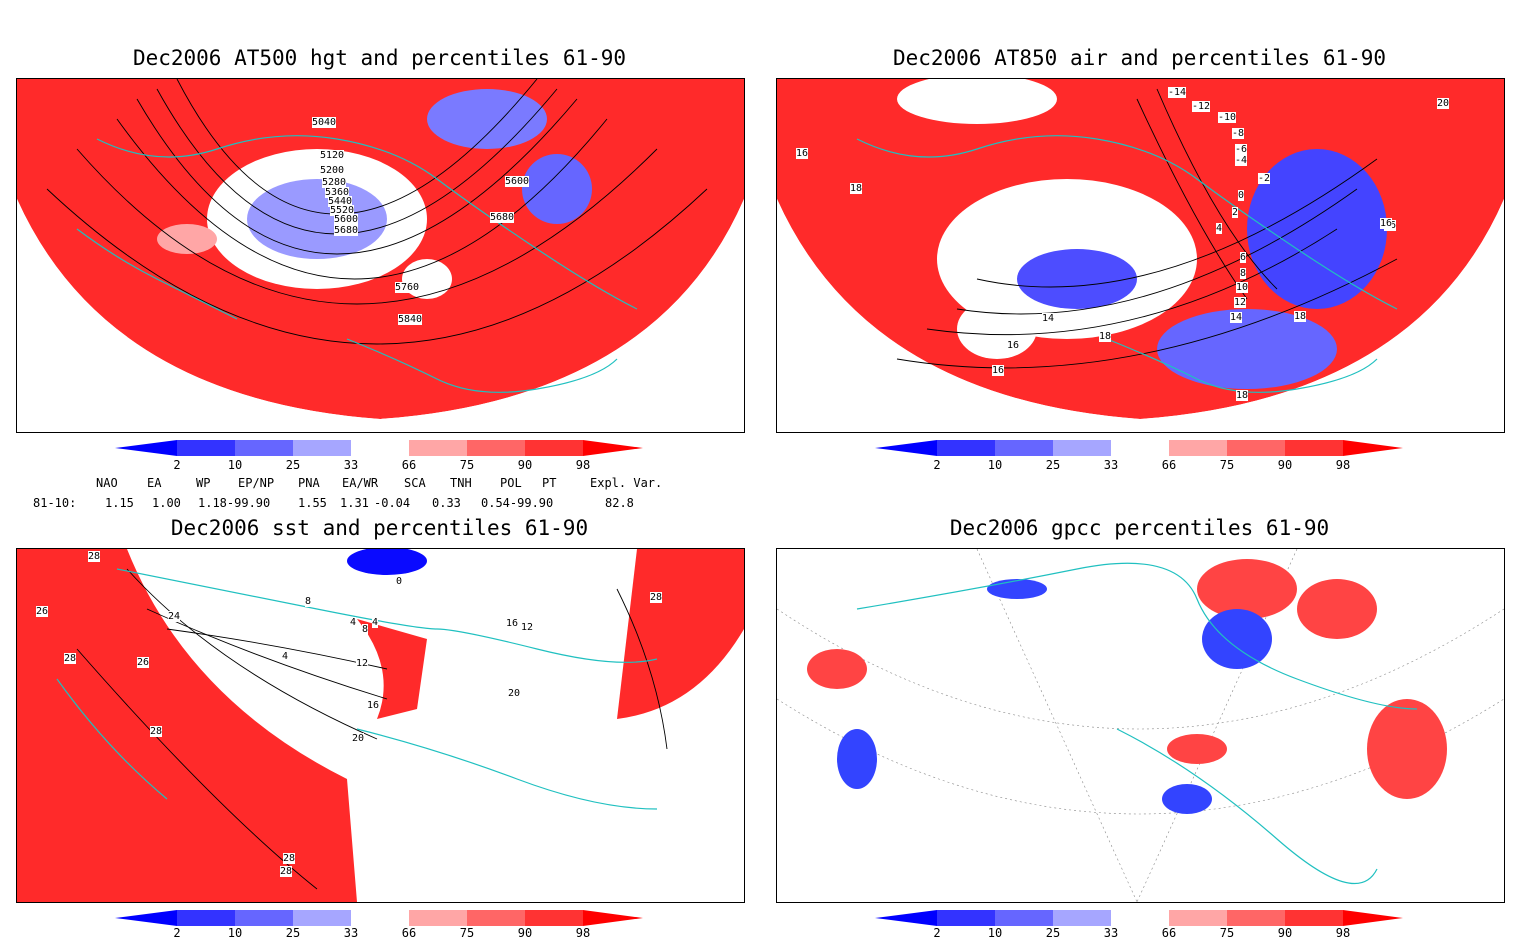 The width and height of the screenshot is (1520, 940). I want to click on contour-label: -8, so click(1238, 133).